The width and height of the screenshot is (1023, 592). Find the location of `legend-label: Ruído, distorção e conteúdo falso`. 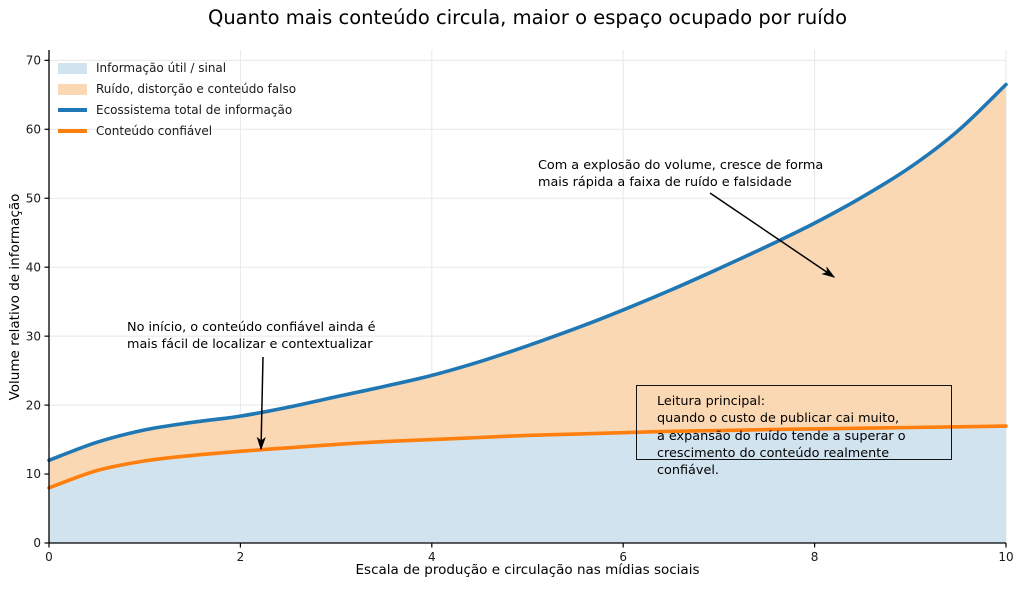

legend-label: Ruído, distorção e conteúdo falso is located at coordinates (196, 89).